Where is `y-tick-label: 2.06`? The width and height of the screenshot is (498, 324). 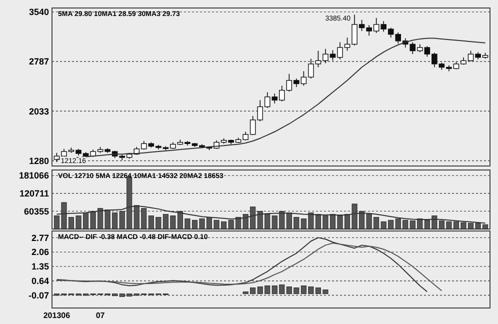
y-tick-label: 2.06 is located at coordinates (40, 252).